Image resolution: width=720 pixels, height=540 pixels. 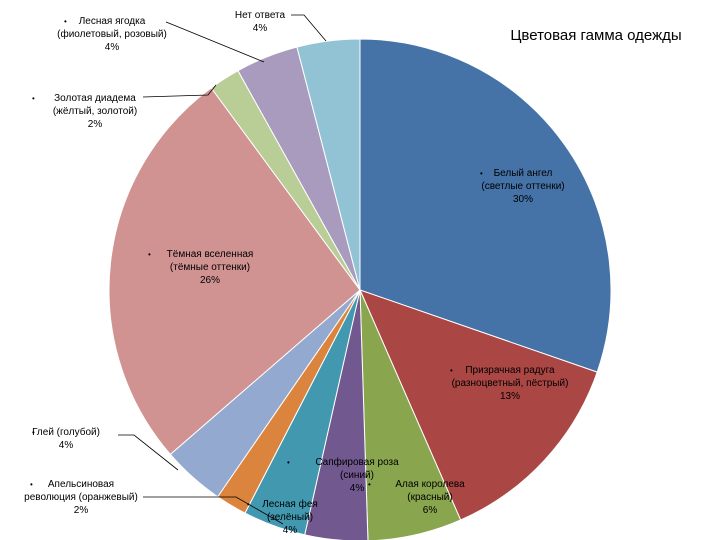 What do you see at coordinates (210, 267) in the screenshot?
I see `slice-label: Тёмная вселенная (тёмные оттенки) 26%` at bounding box center [210, 267].